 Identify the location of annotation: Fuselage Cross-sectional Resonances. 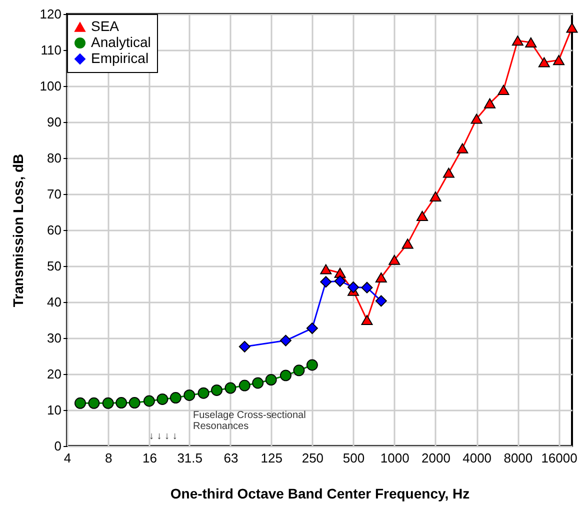
(249, 421).